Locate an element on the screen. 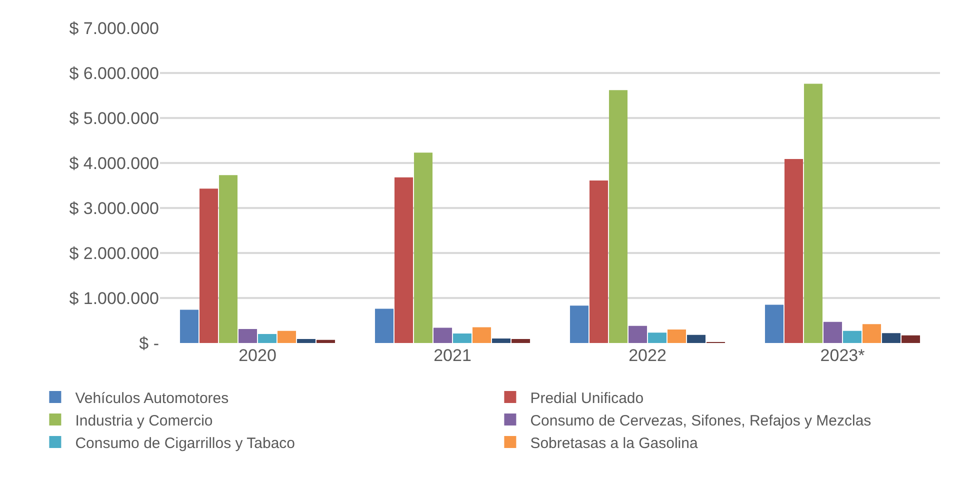 The image size is (954, 477). legend-label: Sobretasas a la Gasolina is located at coordinates (614, 443).